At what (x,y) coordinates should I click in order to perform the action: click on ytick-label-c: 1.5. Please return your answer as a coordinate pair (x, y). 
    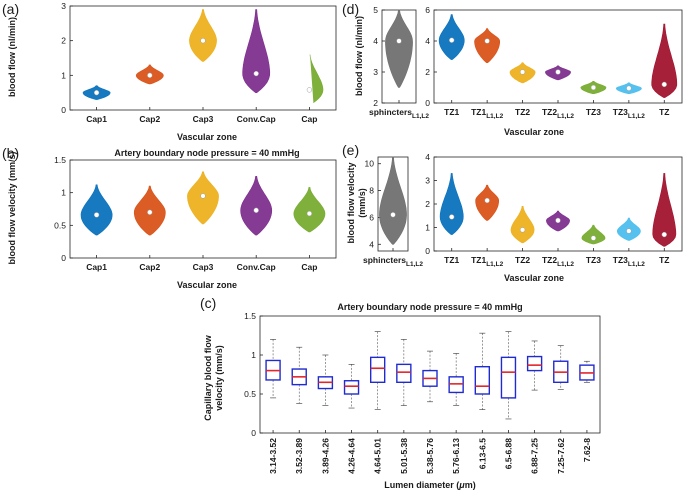
    Looking at the image, I should click on (250, 316).